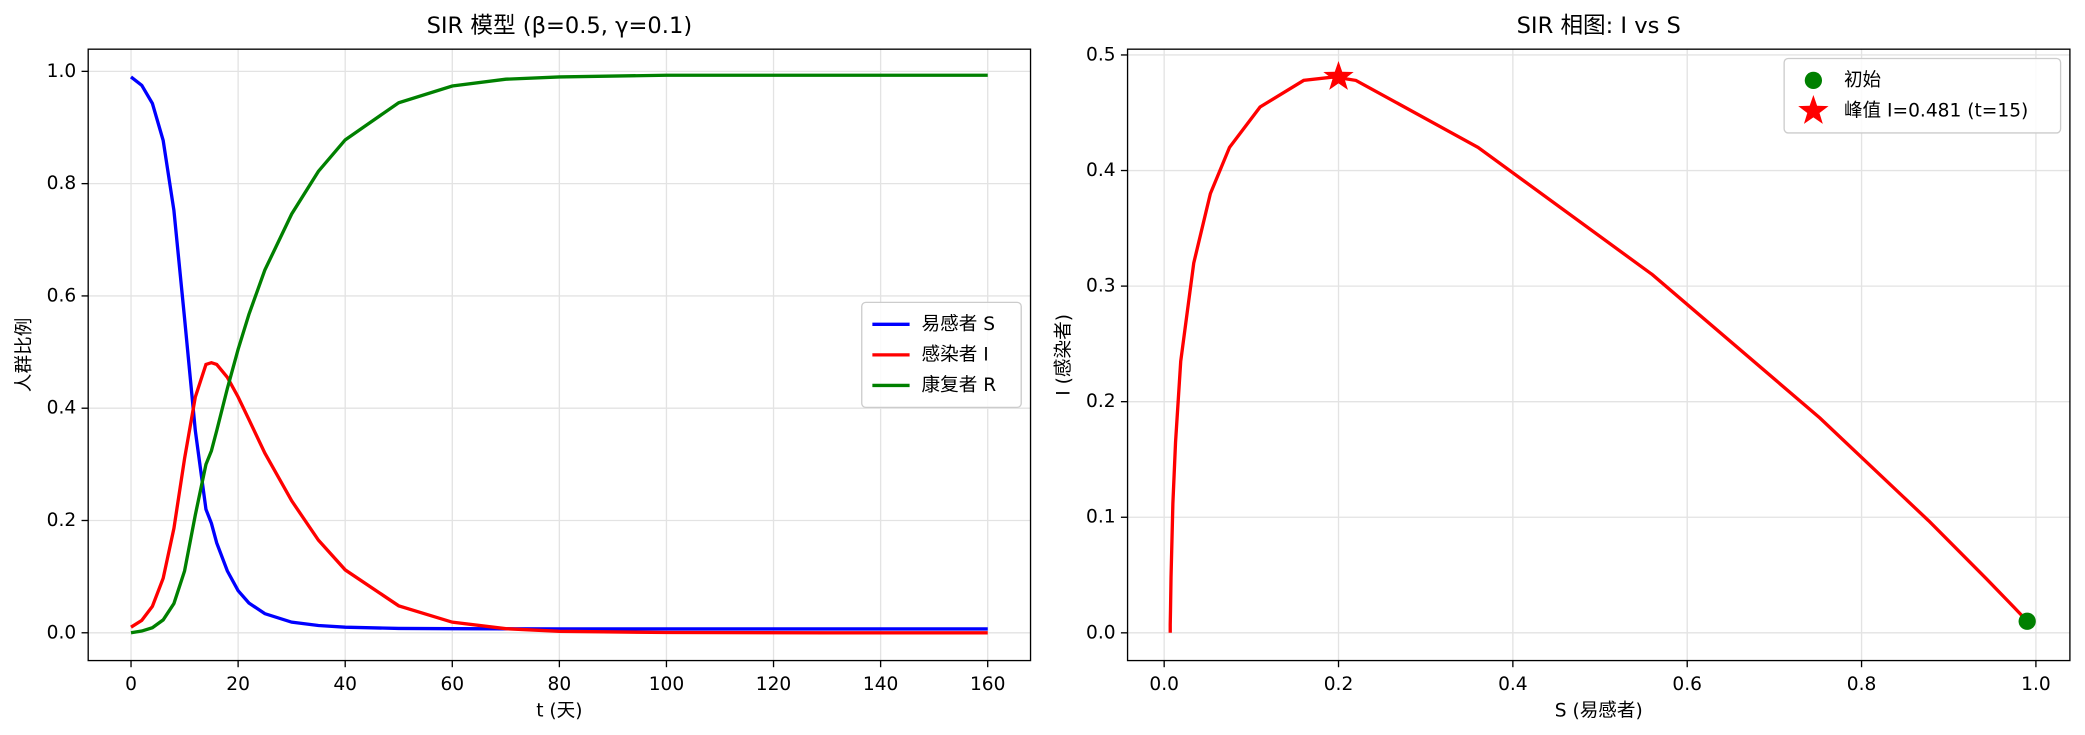 The width and height of the screenshot is (2085, 735). What do you see at coordinates (62, 295) in the screenshot?
I see `y-tick-label: 0.6` at bounding box center [62, 295].